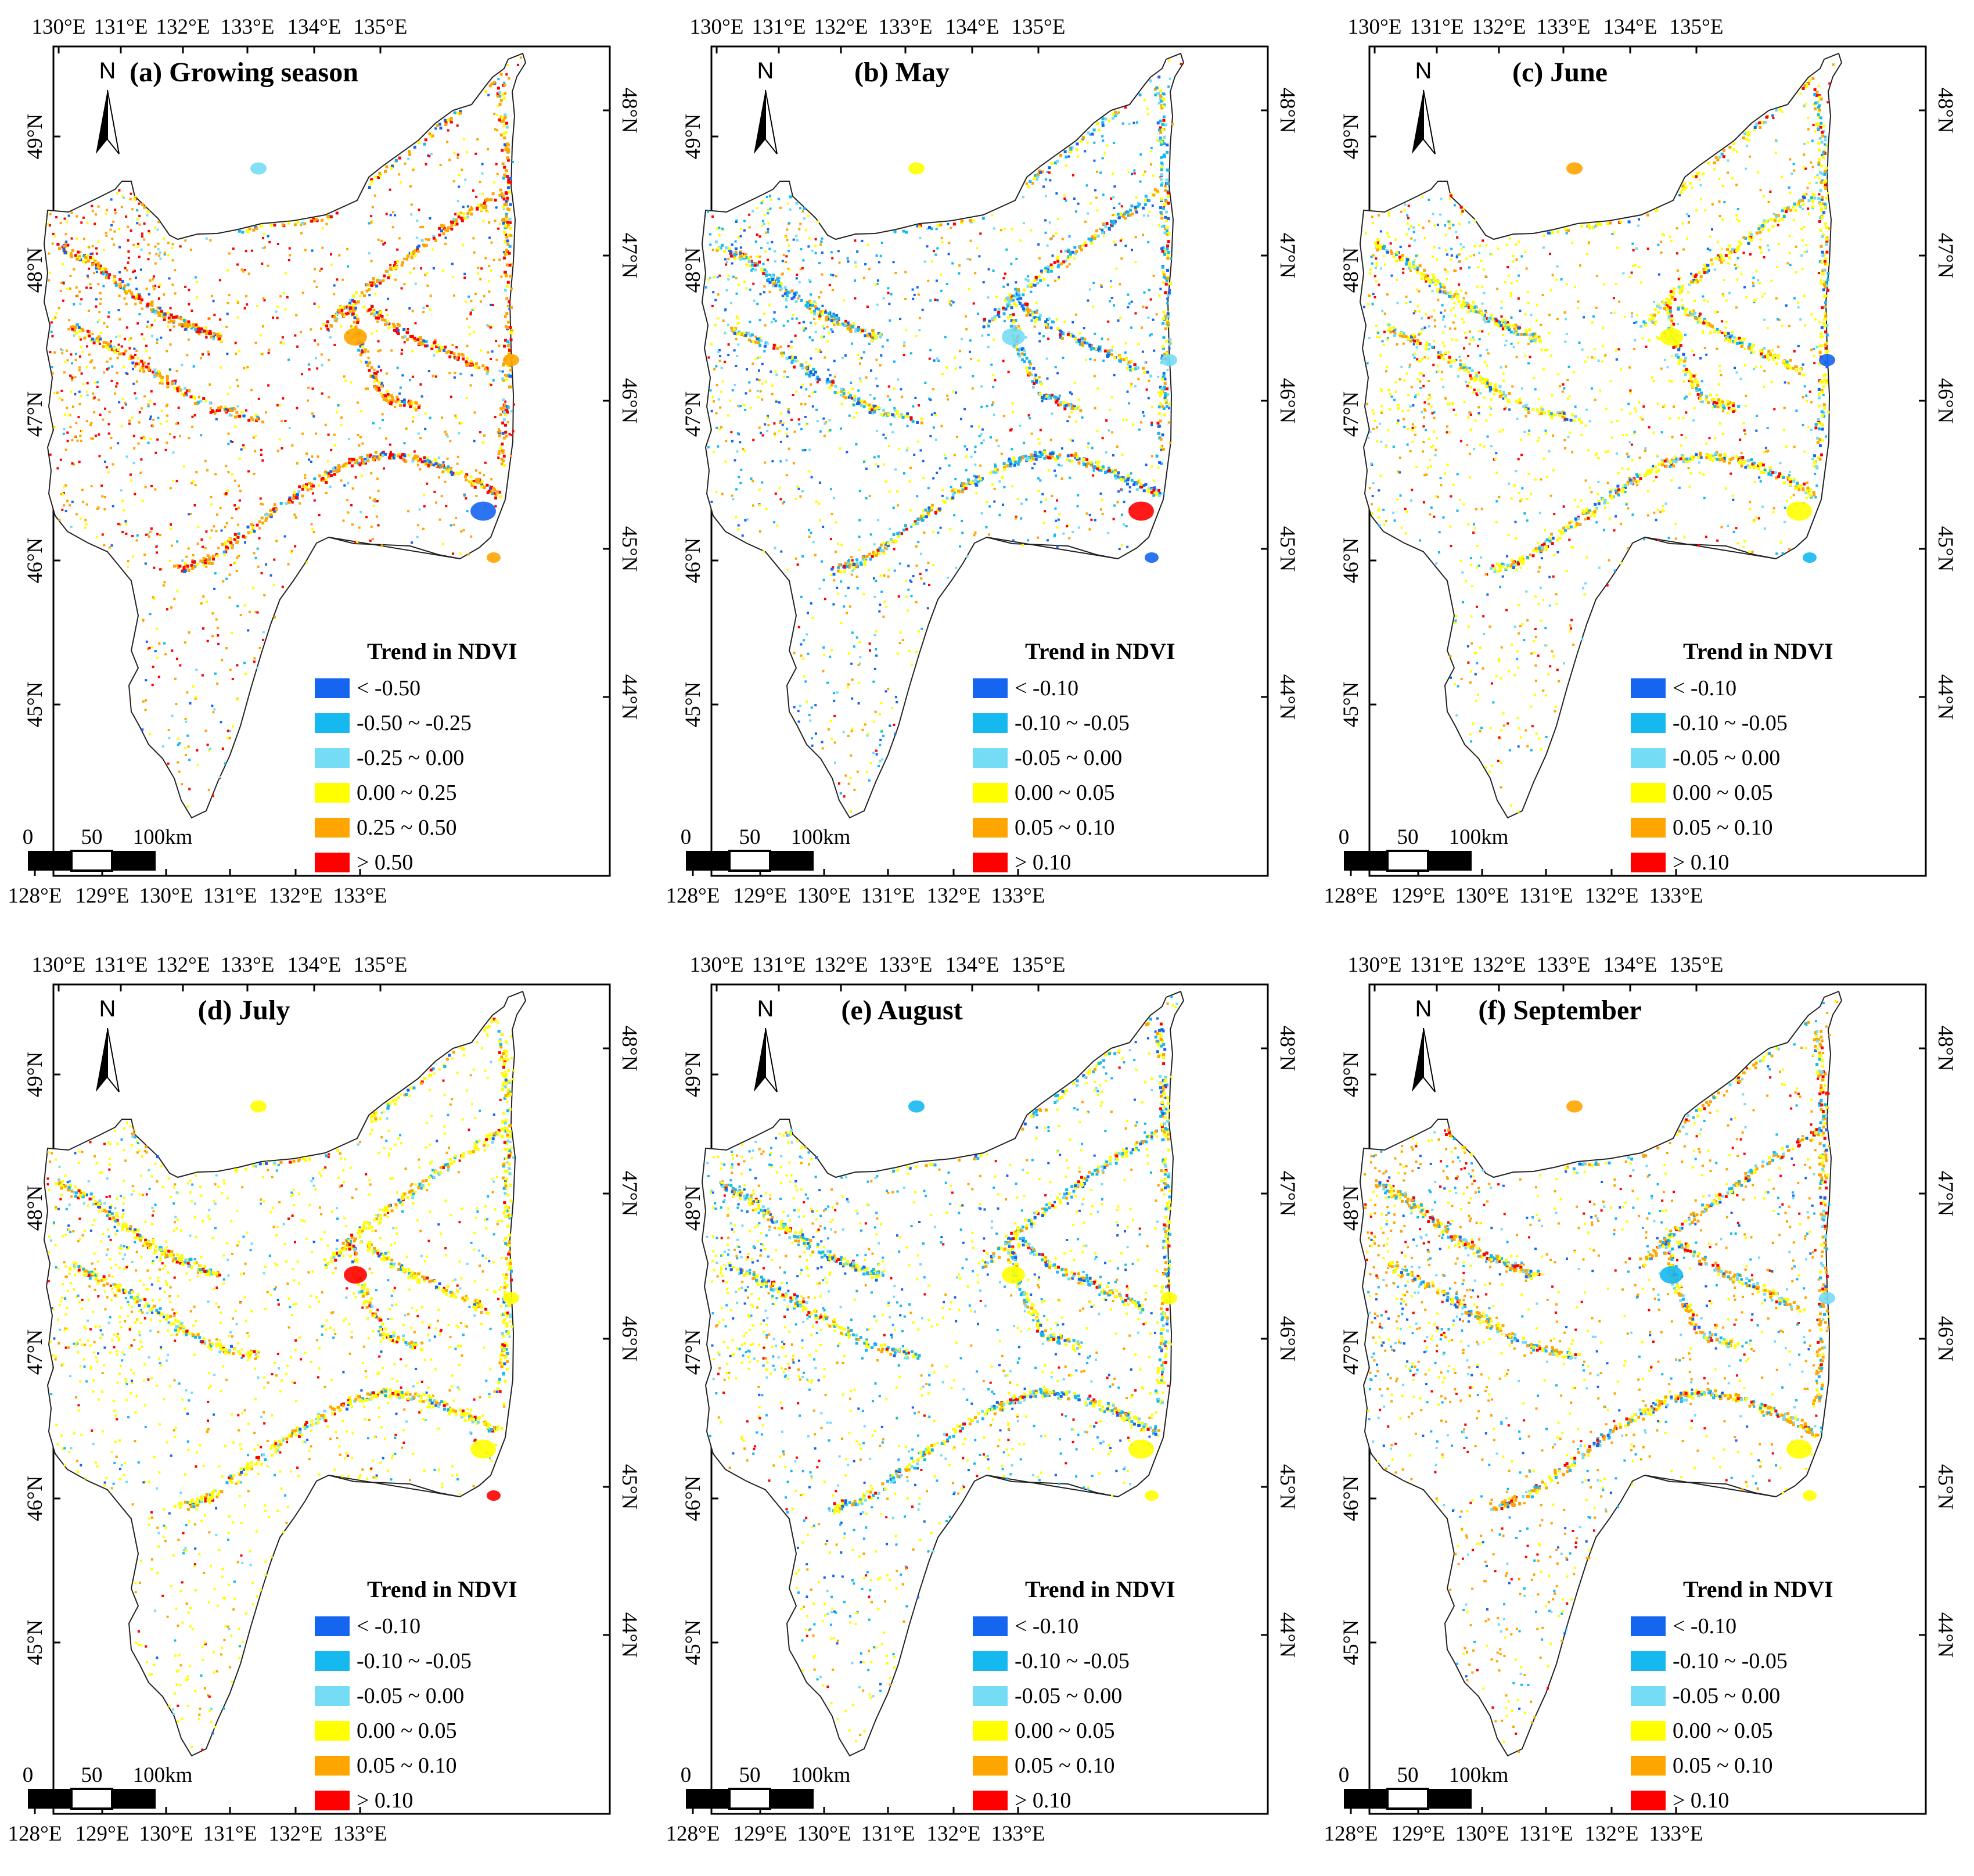 Image resolution: width=1974 pixels, height=1876 pixels. What do you see at coordinates (954, 896) in the screenshot?
I see `bottom-lon-label: 132°E` at bounding box center [954, 896].